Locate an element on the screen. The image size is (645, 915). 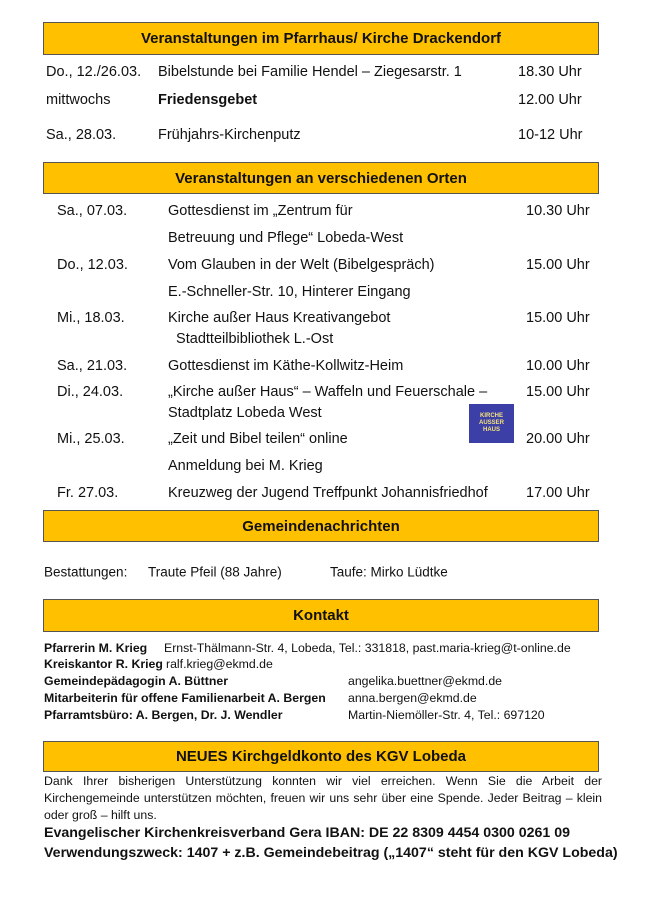
event-title: Anmeldung bei M. Krieg is located at coordinates (245, 466).